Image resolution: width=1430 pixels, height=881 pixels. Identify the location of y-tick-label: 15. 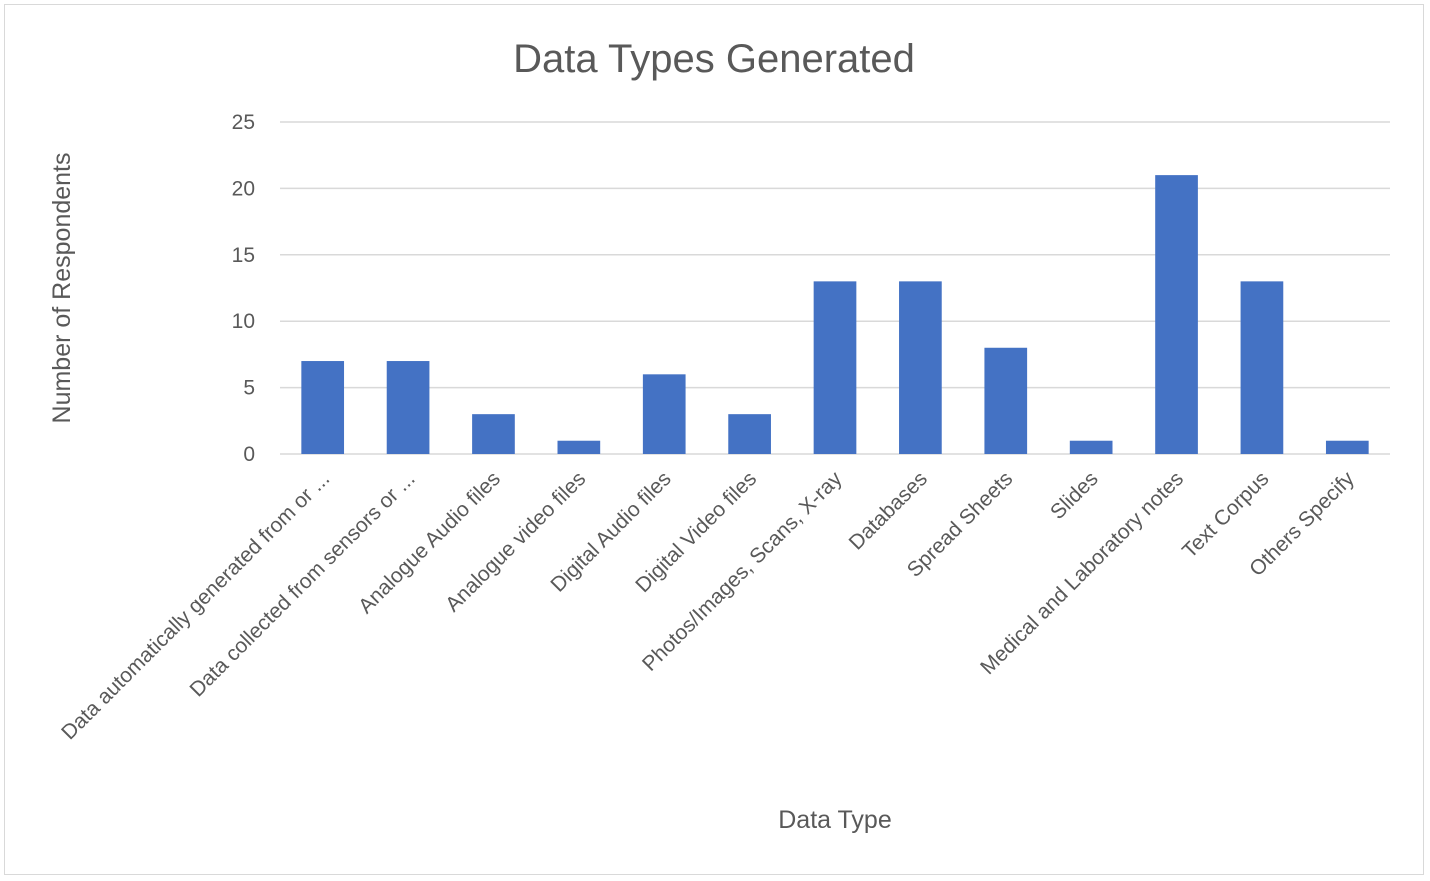
(243, 255).